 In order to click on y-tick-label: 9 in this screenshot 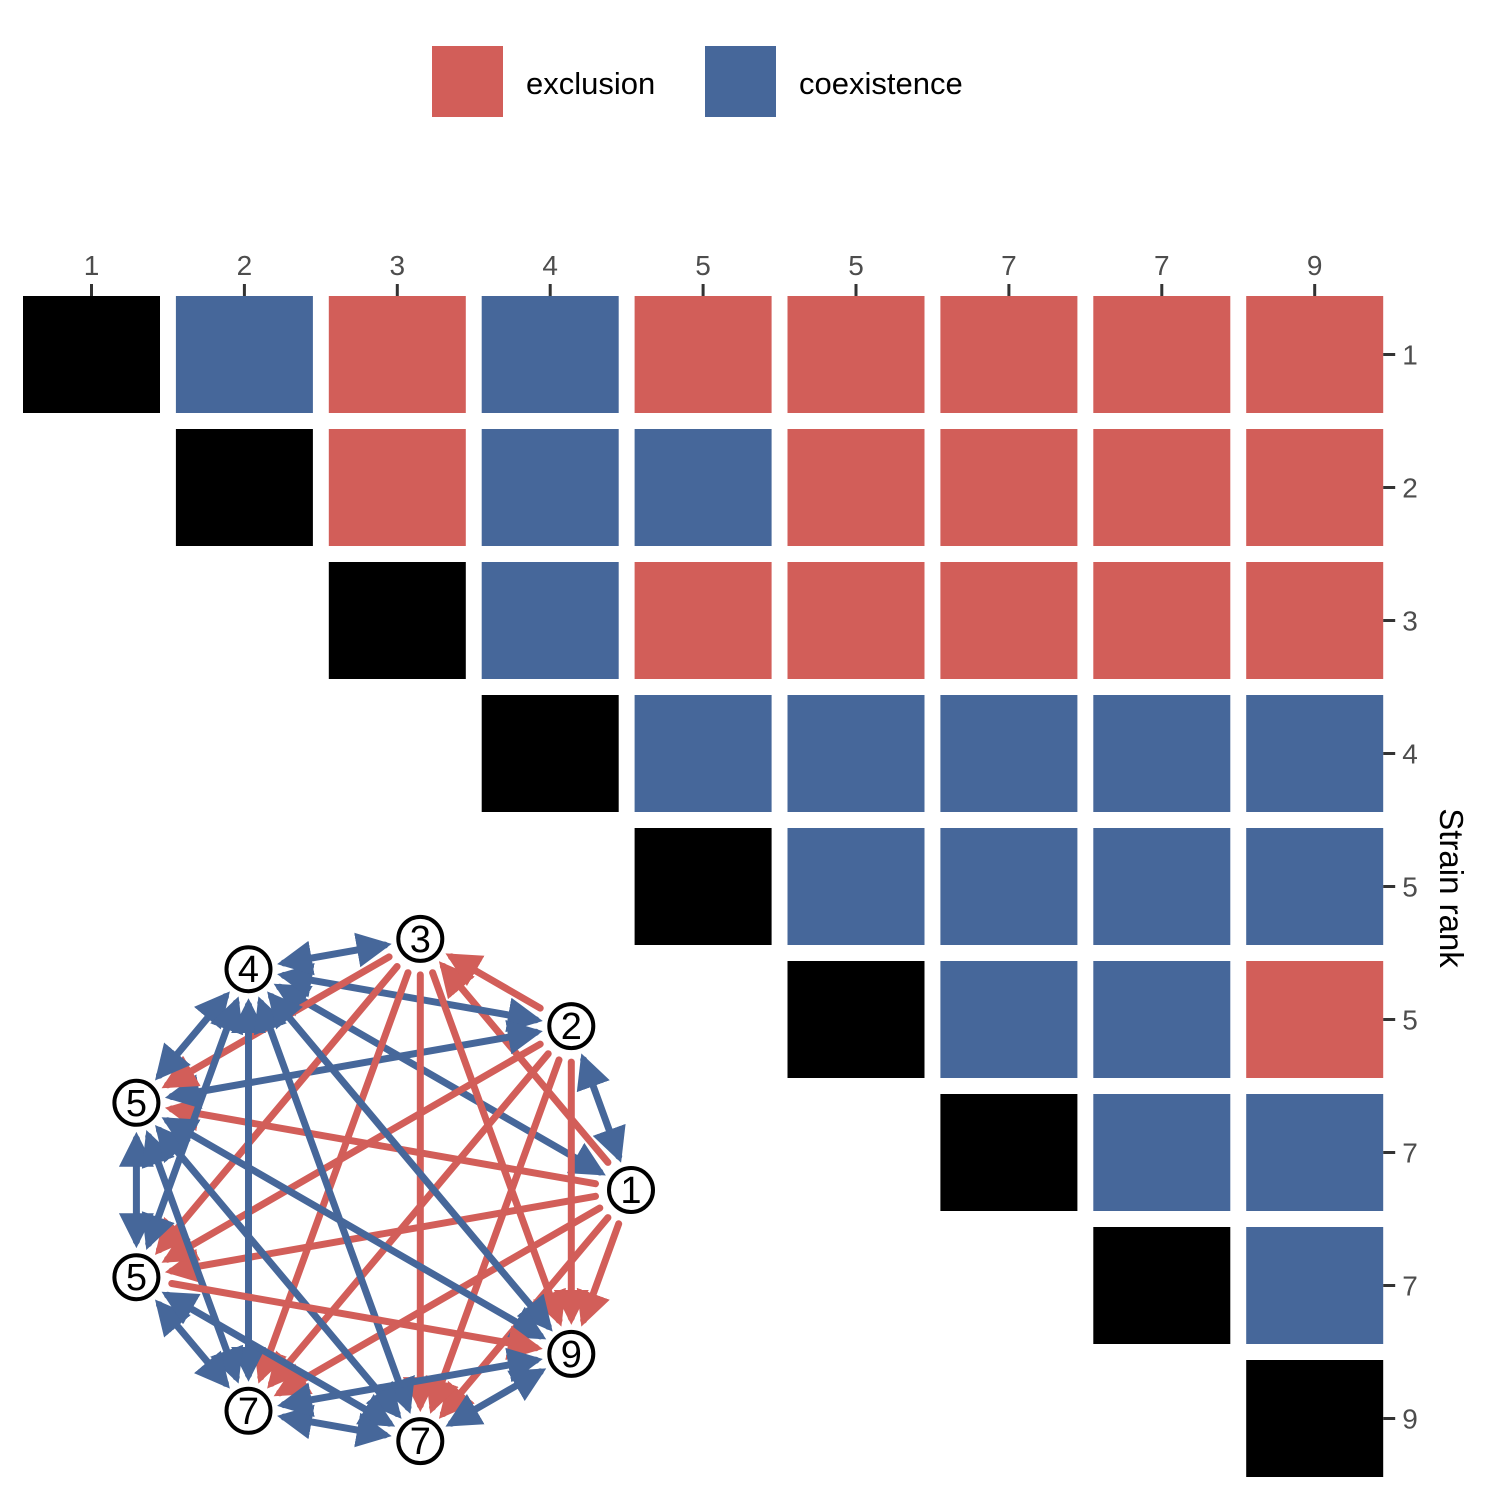, I will do `click(1410, 1419)`.